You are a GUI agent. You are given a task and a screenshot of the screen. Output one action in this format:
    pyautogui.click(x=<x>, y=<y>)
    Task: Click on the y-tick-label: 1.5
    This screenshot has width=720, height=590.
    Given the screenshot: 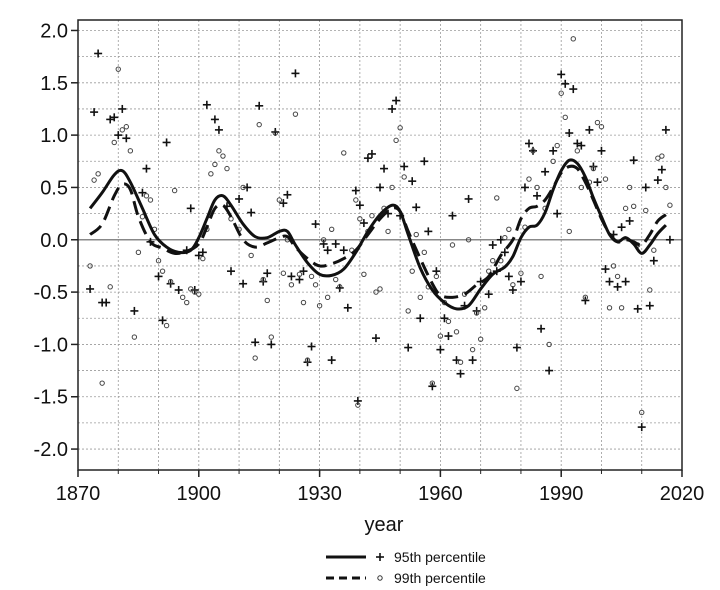 What is the action you would take?
    pyautogui.click(x=54, y=84)
    